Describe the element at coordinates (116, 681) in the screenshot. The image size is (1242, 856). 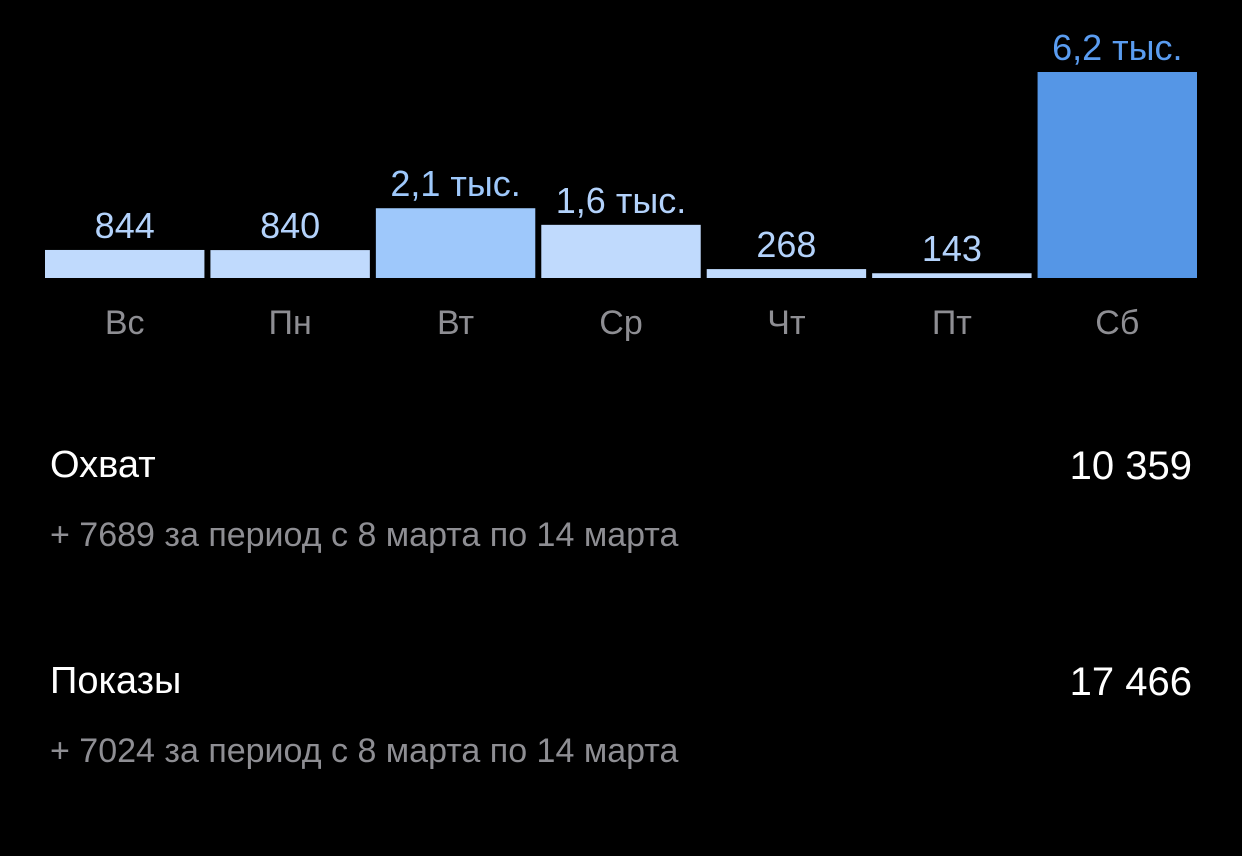
I see `stat-label: Показы` at that location.